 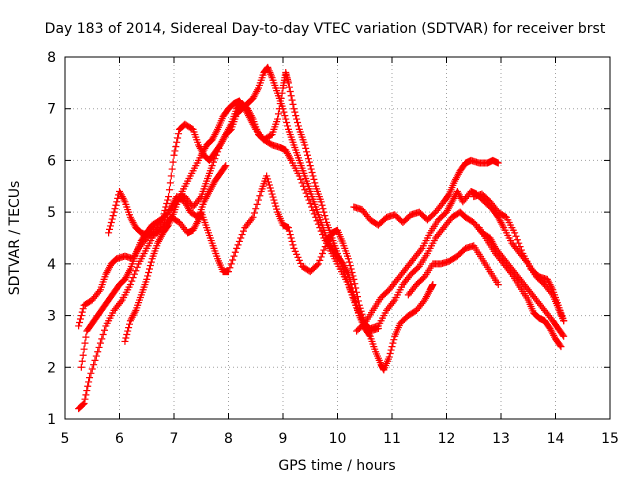 I want to click on x-tick-label: 6, so click(x=119, y=439).